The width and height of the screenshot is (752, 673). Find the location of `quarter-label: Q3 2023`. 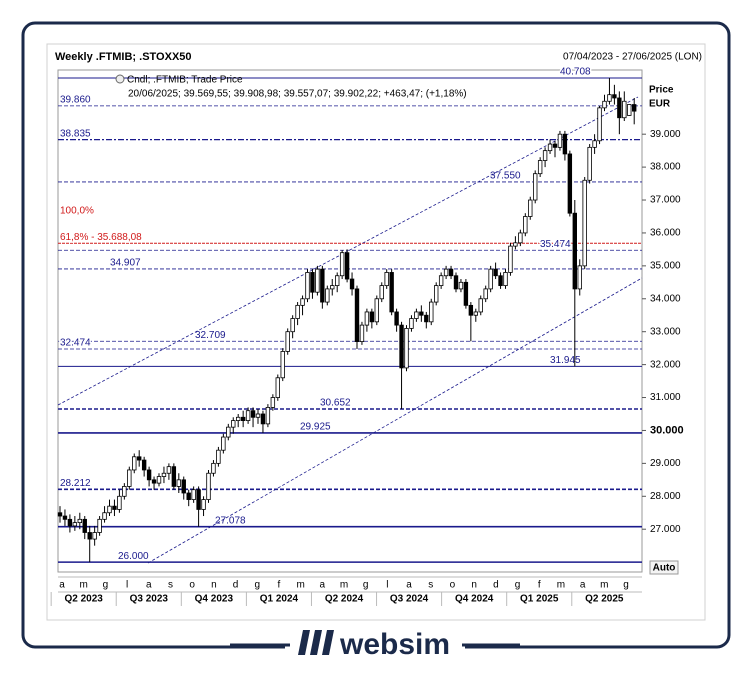

quarter-label: Q3 2023 is located at coordinates (149, 599).